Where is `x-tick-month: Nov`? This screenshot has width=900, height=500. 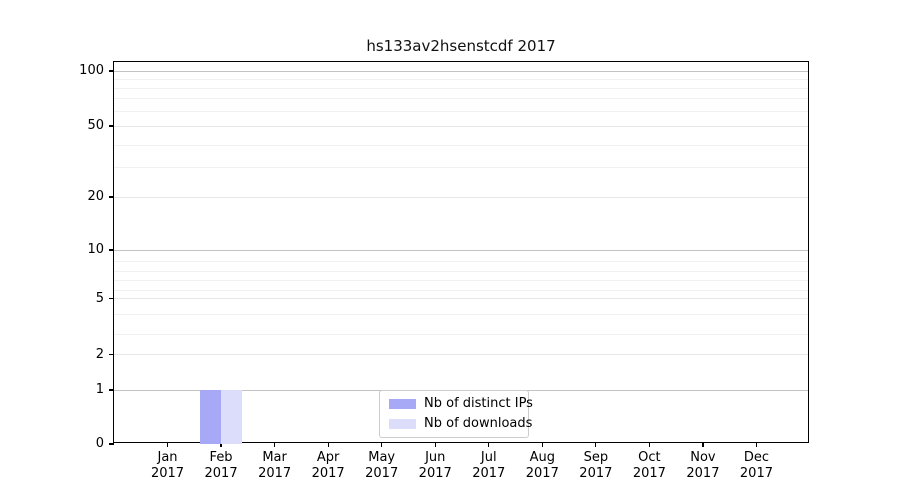 x-tick-month: Nov is located at coordinates (703, 457).